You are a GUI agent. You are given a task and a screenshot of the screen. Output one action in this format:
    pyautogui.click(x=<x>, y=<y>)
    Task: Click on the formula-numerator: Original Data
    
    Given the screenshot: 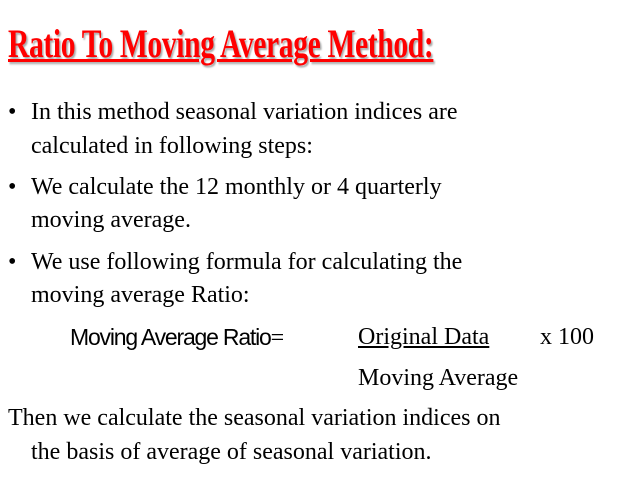 What is the action you would take?
    pyautogui.click(x=424, y=337)
    